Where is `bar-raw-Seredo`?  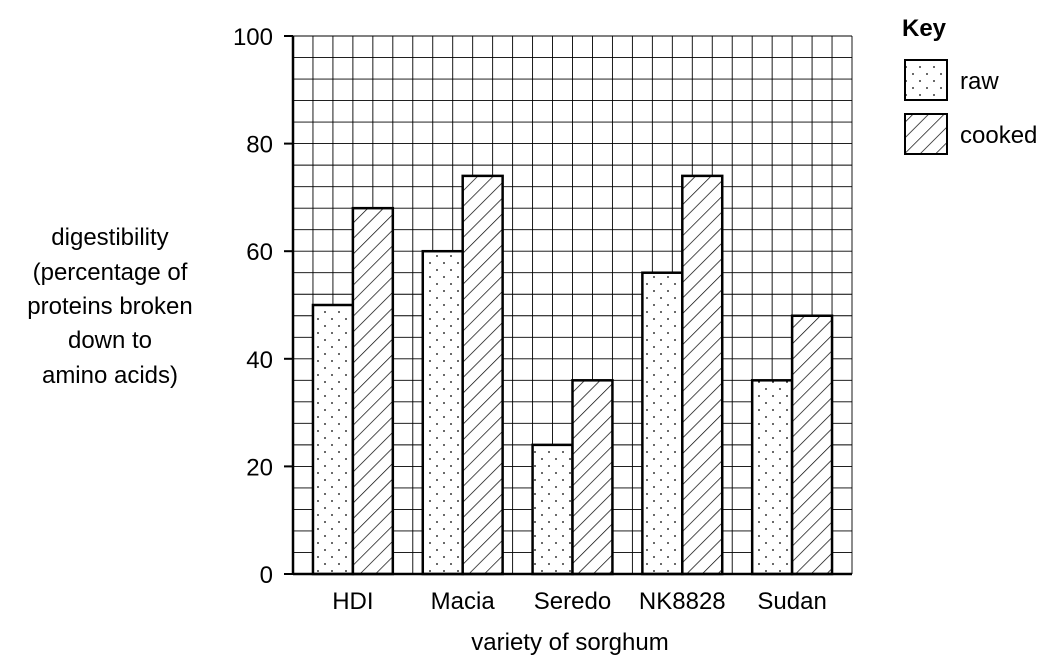 bar-raw-Seredo is located at coordinates (552, 509).